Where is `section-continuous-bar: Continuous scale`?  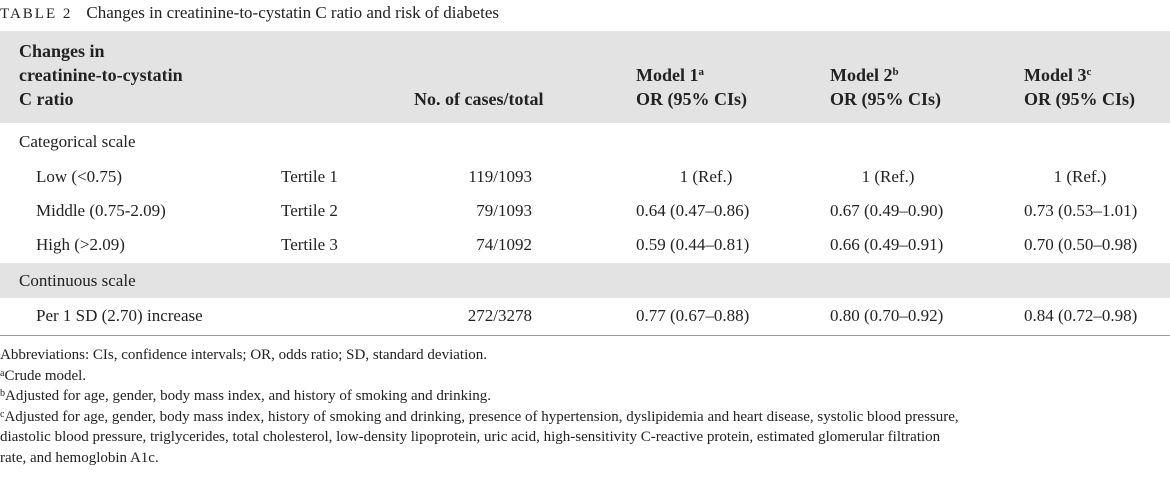 section-continuous-bar: Continuous scale is located at coordinates (585, 280).